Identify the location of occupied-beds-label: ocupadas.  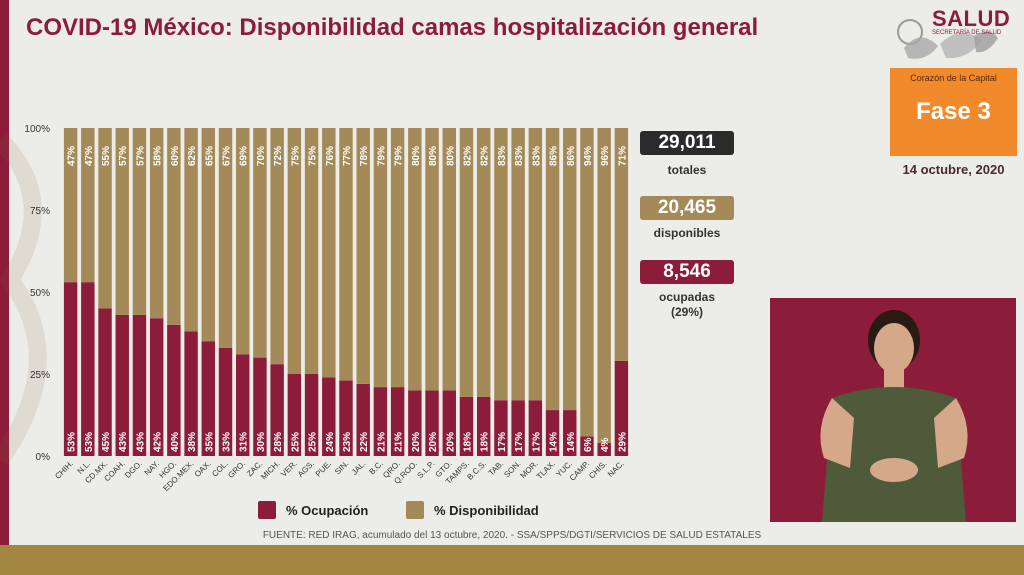
(686, 297).